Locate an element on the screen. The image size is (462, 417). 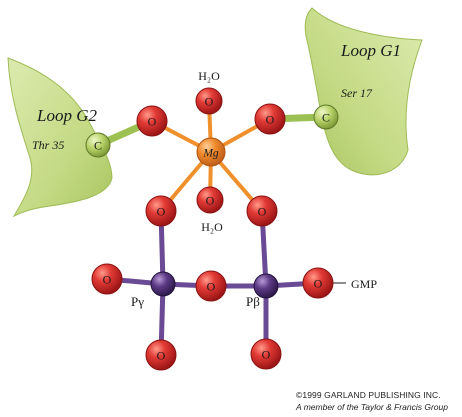
p-gamma-label: Pγ is located at coordinates (137, 301).